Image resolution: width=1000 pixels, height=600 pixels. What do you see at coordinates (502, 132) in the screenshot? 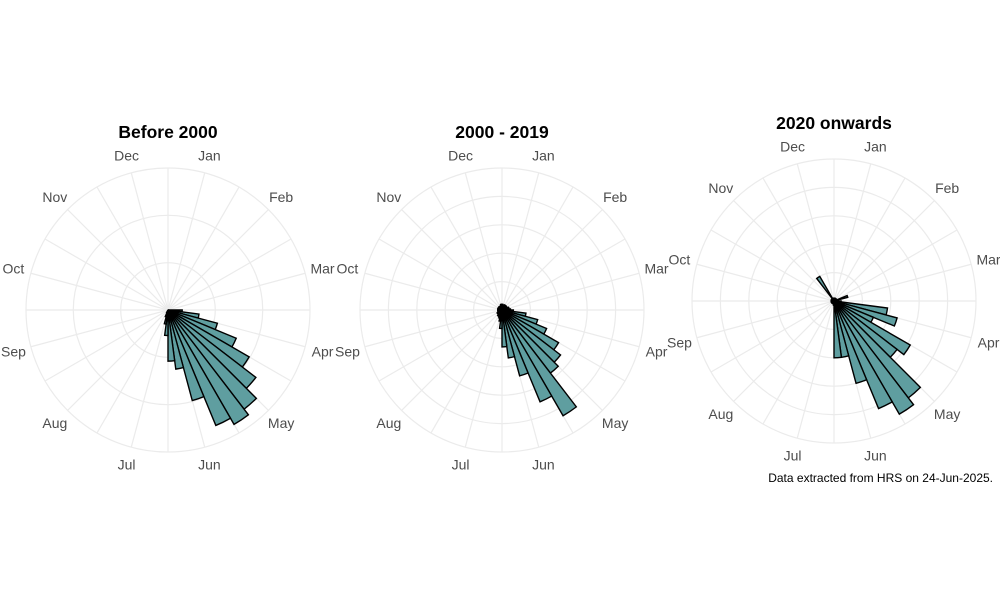
I see `chart-title: 2000 - 2019` at bounding box center [502, 132].